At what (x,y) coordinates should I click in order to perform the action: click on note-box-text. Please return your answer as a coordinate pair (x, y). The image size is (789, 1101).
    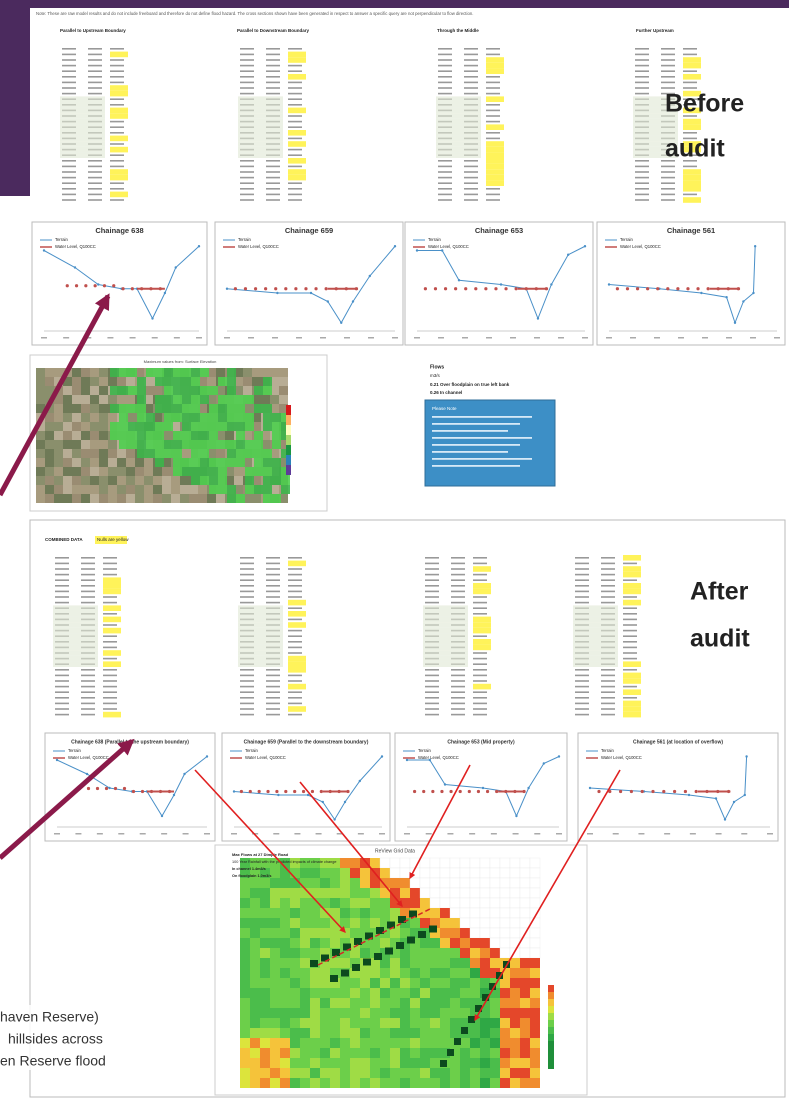
    Looking at the image, I should click on (476, 424).